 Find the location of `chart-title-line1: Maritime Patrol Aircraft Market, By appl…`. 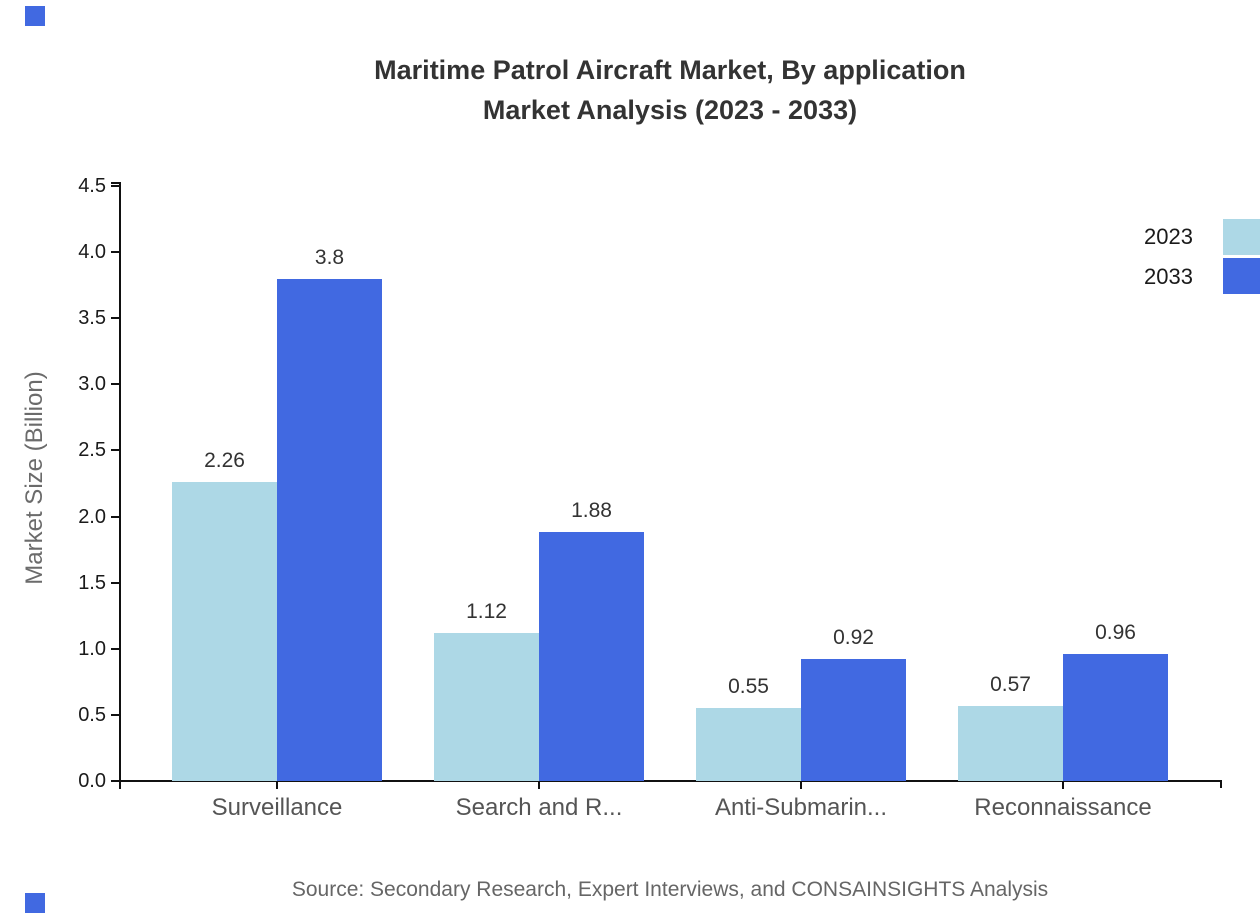

chart-title-line1: Maritime Patrol Aircraft Market, By appl… is located at coordinates (670, 70).